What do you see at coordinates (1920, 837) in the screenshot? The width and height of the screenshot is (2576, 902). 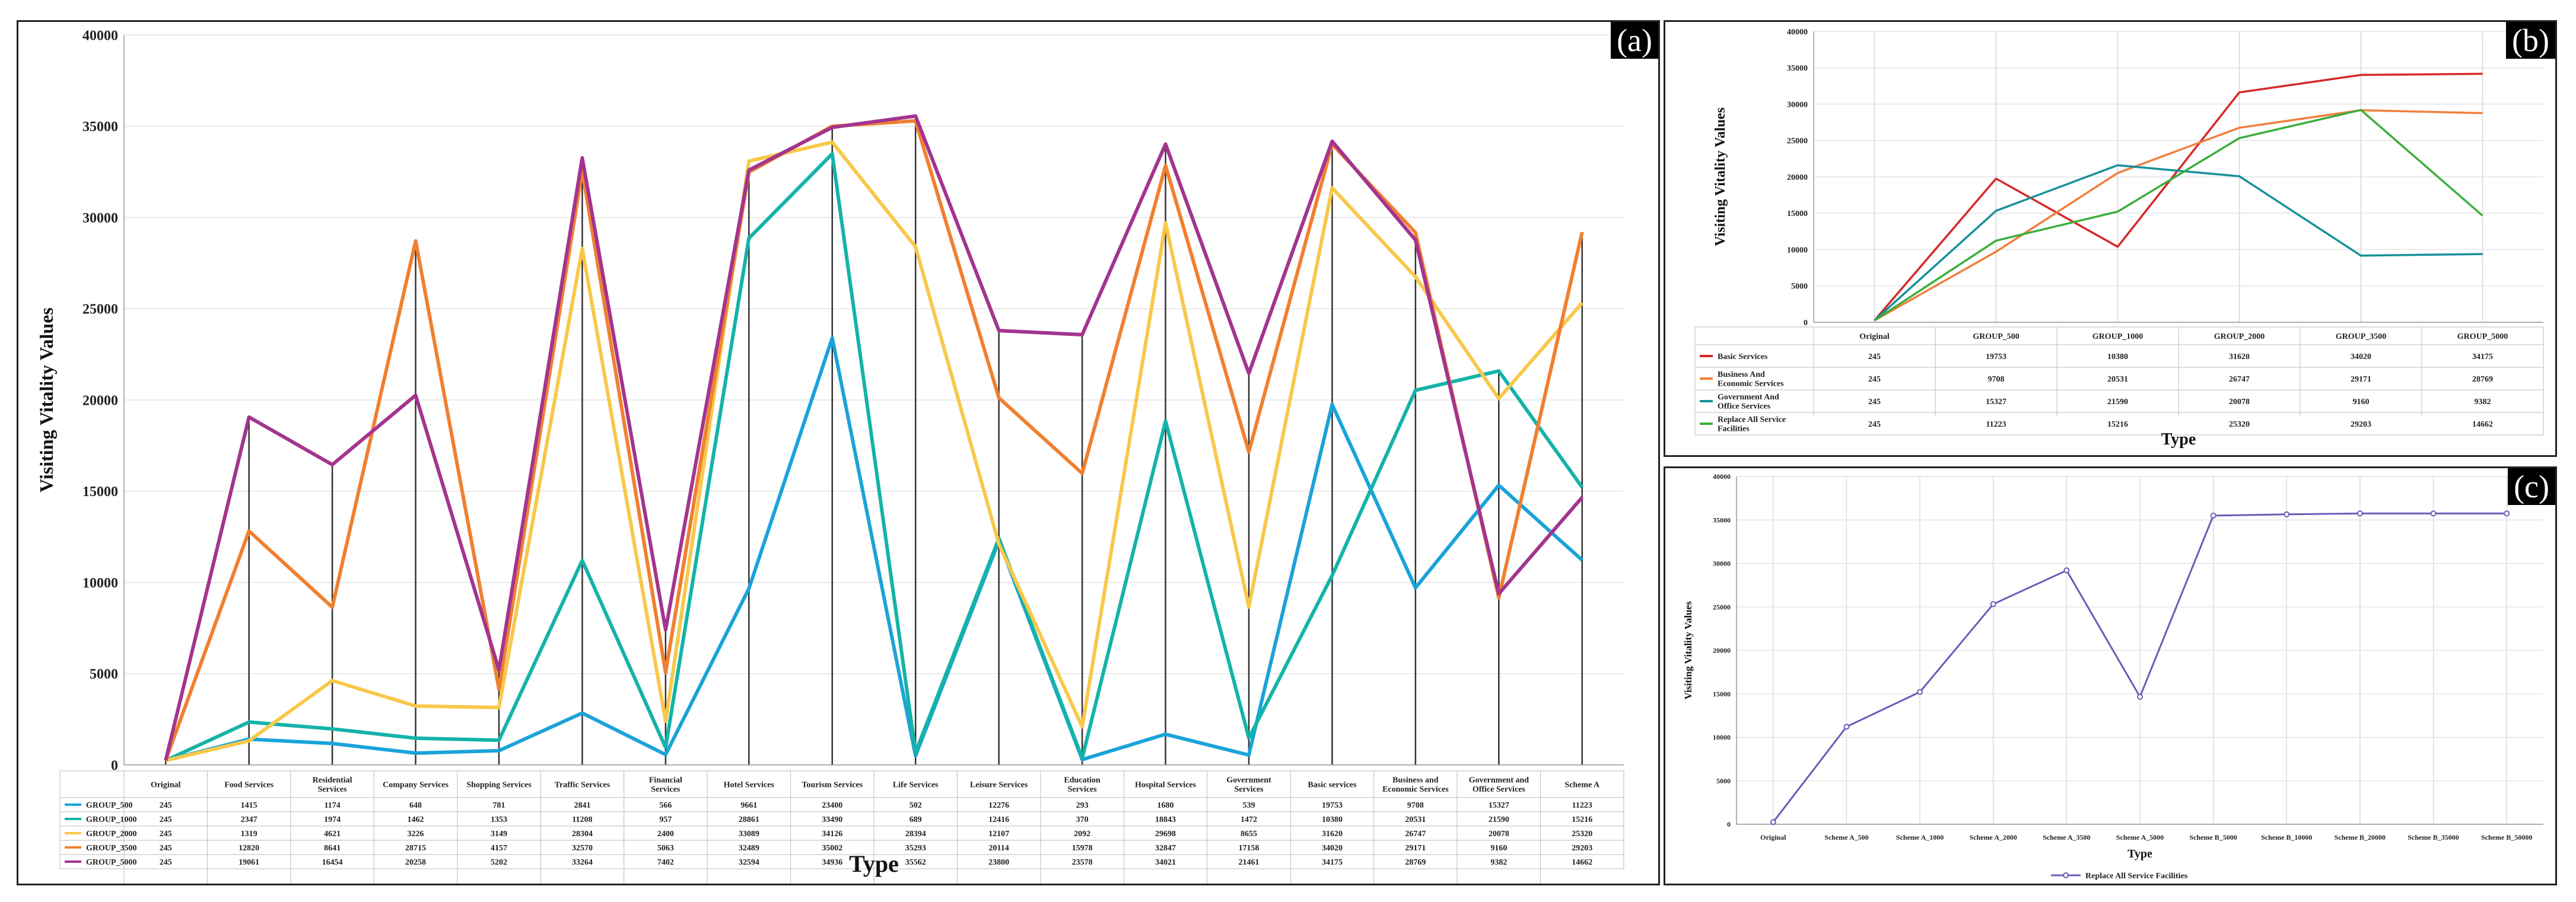 I see `category-label: Scheme A_1000` at bounding box center [1920, 837].